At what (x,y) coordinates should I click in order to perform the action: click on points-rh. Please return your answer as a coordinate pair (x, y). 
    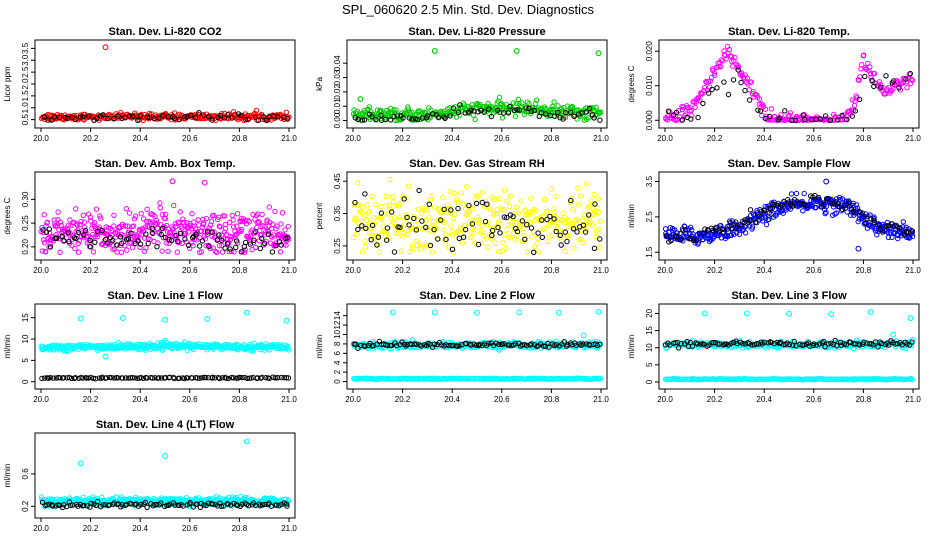
    Looking at the image, I should click on (477, 216).